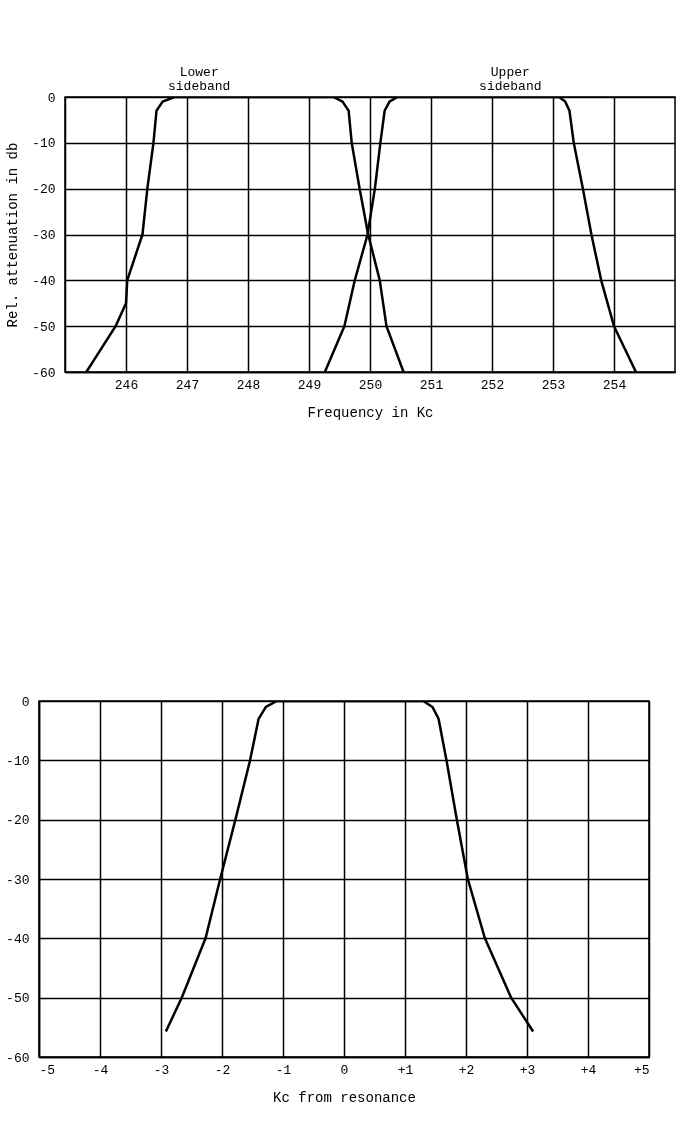 This screenshot has width=700, height=1144. Describe the element at coordinates (614, 385) in the screenshot. I see `x-tick-label: 254` at that location.